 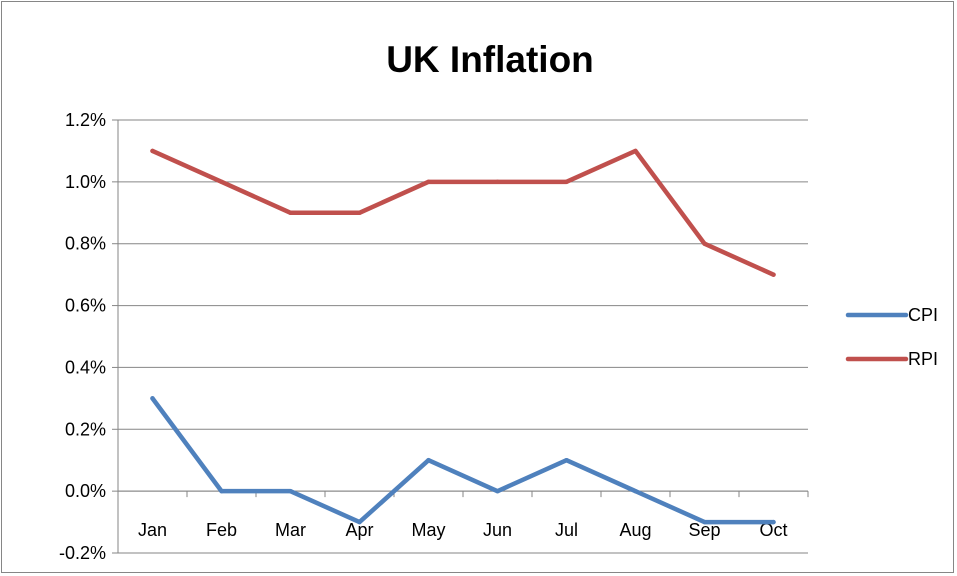 I want to click on legend-label-cpi: CPI, so click(x=923, y=315).